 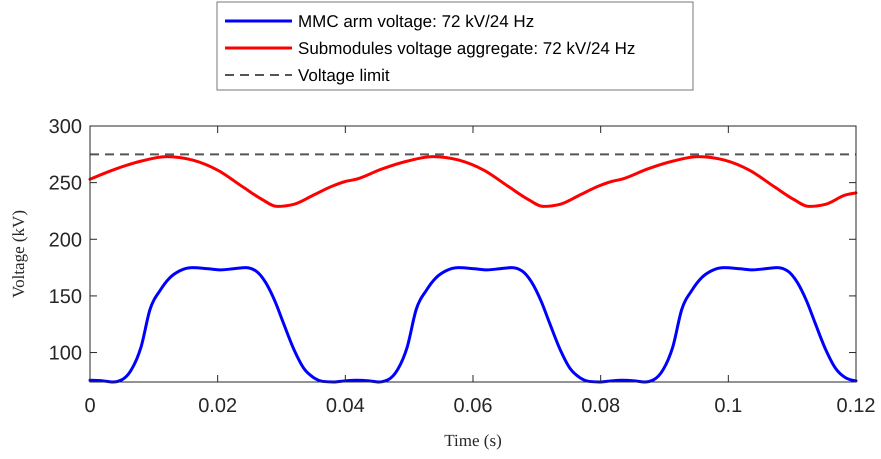 I want to click on legend-label: MMC arm voltage: 72 kV/24 Hz, so click(x=416, y=21).